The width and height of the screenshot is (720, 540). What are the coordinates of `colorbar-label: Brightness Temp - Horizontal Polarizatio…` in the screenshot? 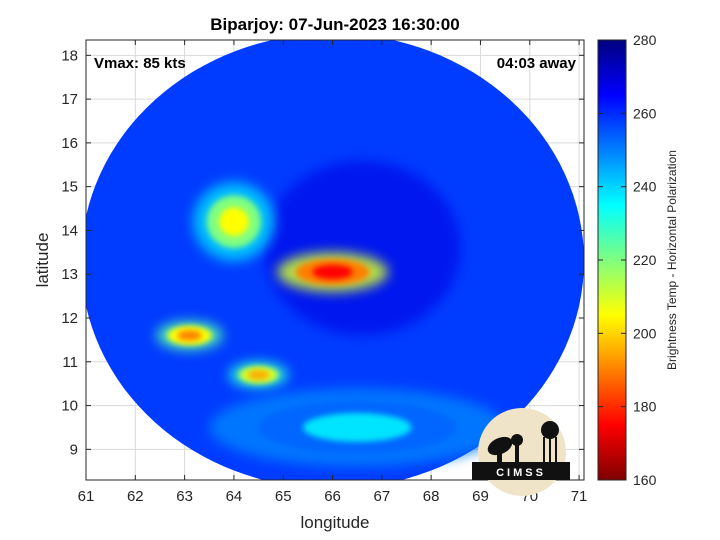 It's located at (672, 260).